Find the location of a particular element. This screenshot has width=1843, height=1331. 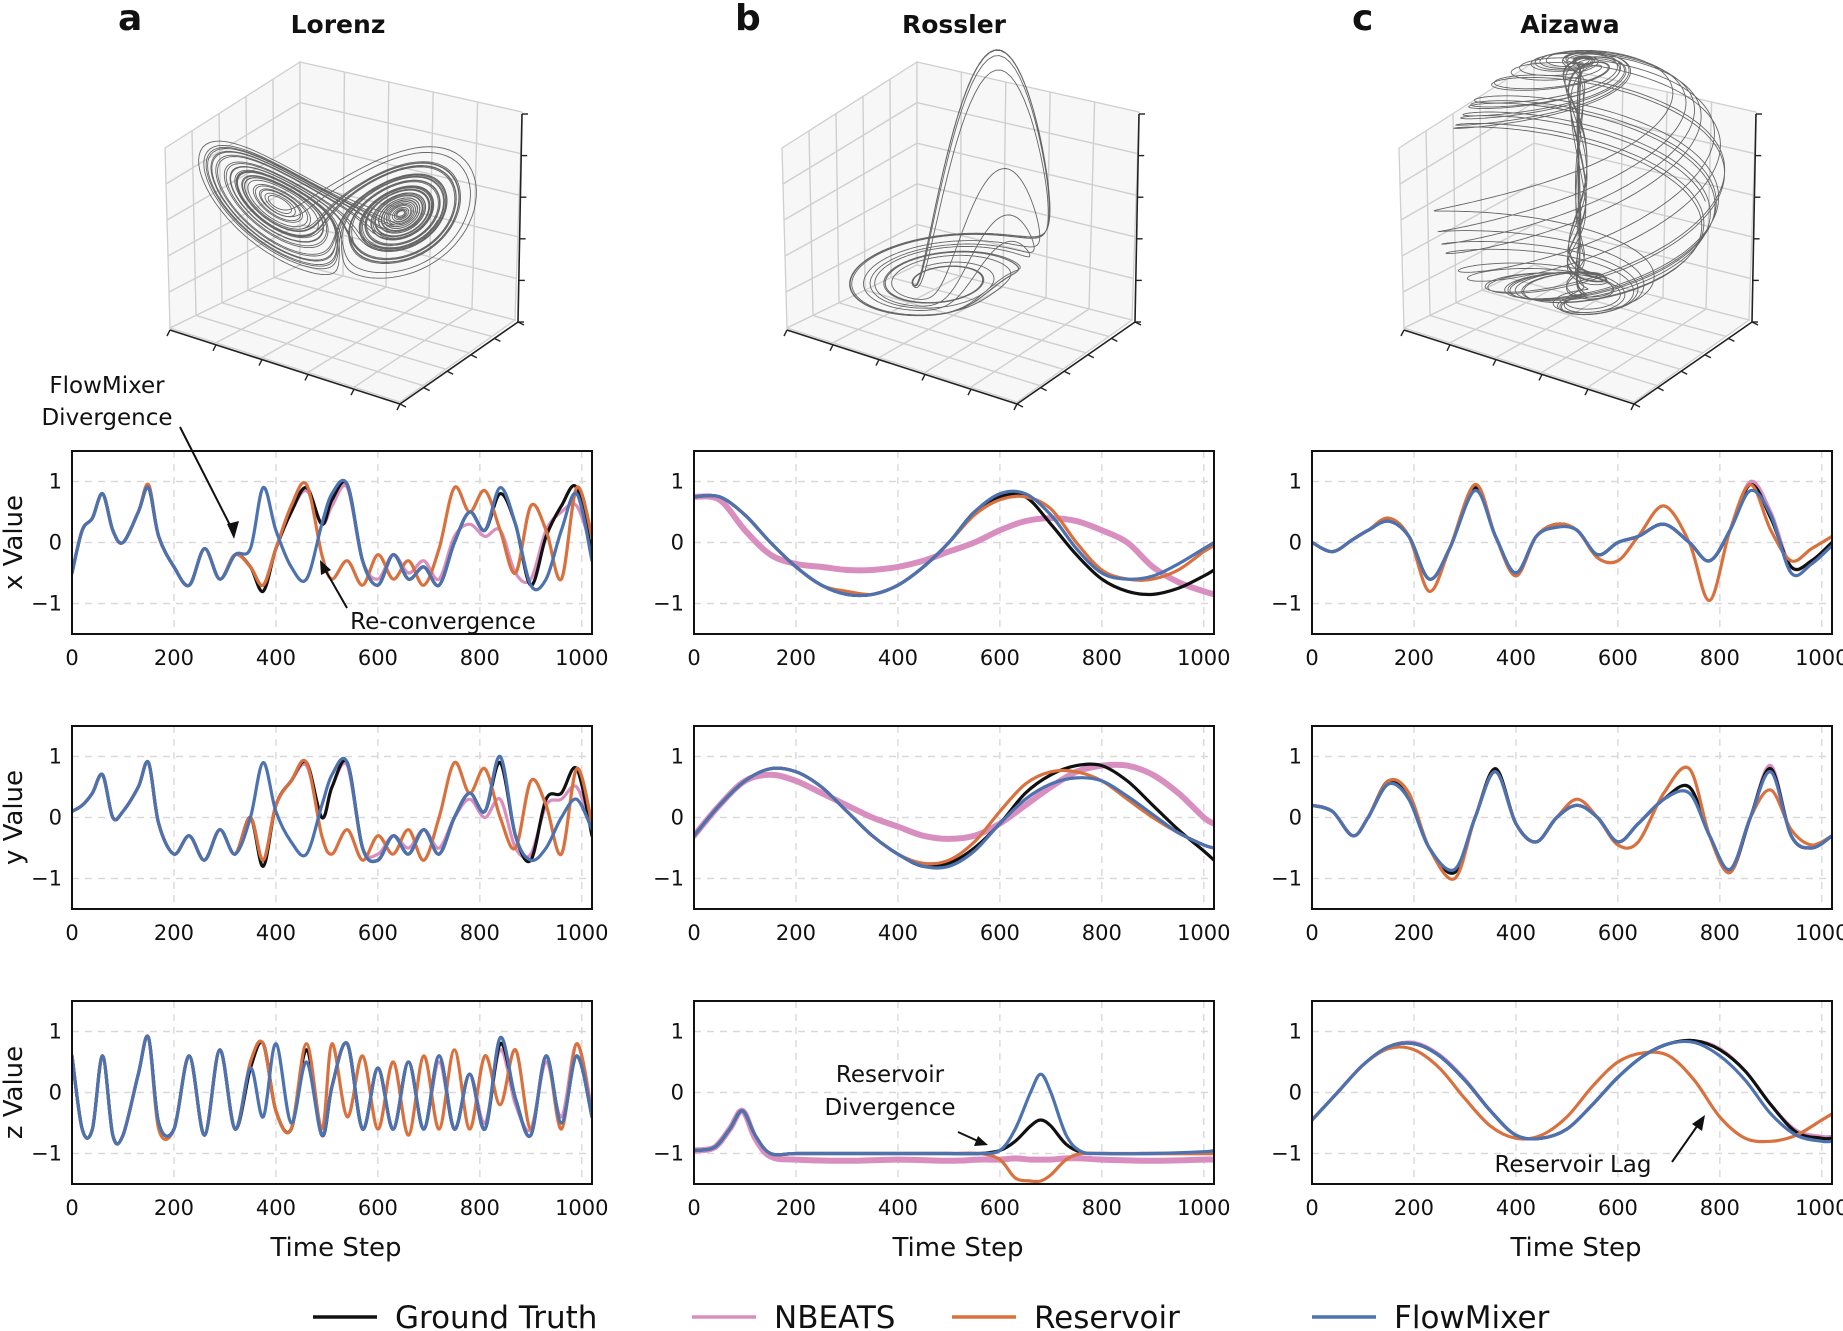

legend-label: FlowMixer is located at coordinates (1472, 1315).